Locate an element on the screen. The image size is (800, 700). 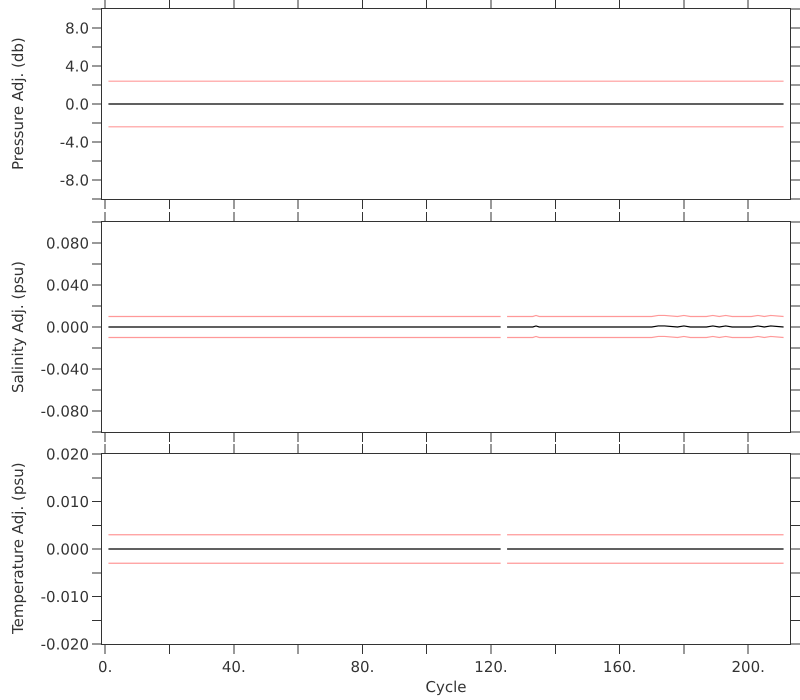
y-tick-label: -0.080 is located at coordinates (64, 411).